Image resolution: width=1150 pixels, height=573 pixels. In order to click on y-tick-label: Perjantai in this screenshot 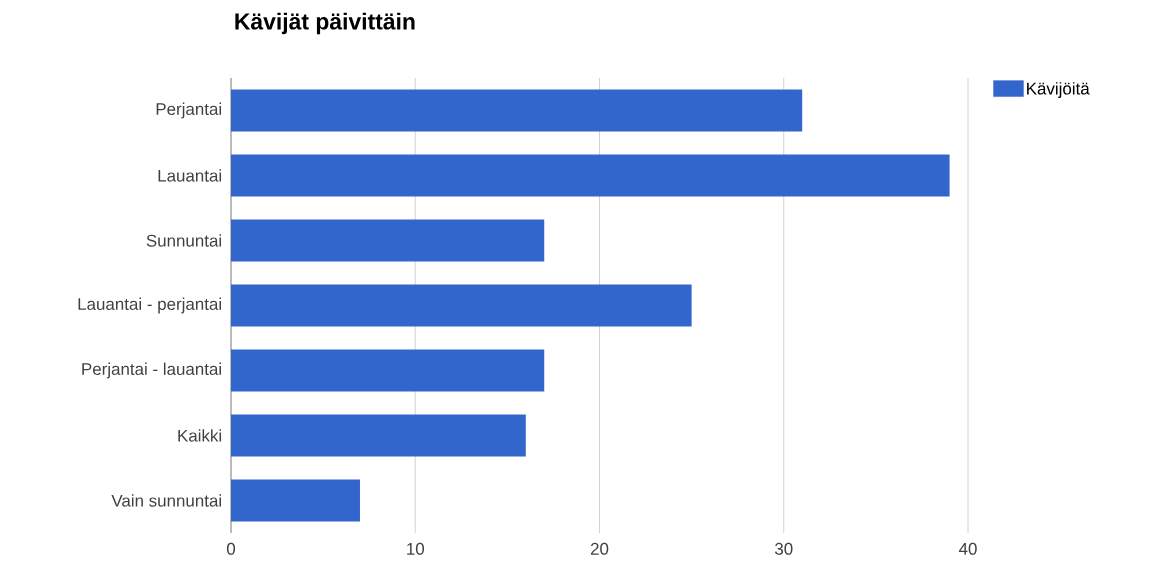, I will do `click(189, 110)`.